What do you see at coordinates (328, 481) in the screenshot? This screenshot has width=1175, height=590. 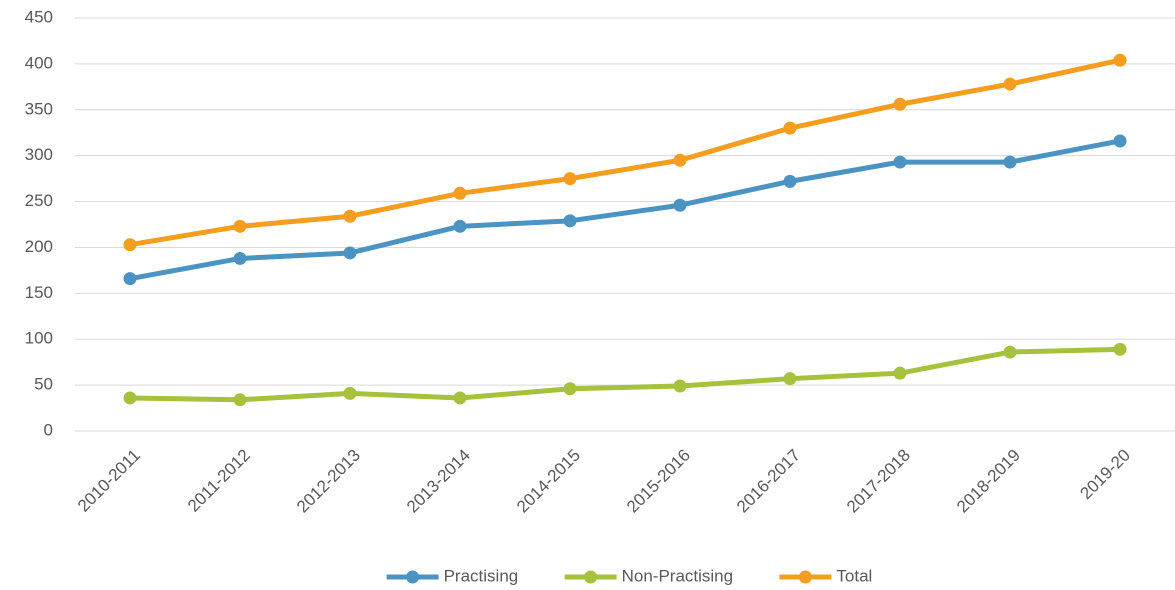 I see `x-tick-label: 2012-2013` at bounding box center [328, 481].